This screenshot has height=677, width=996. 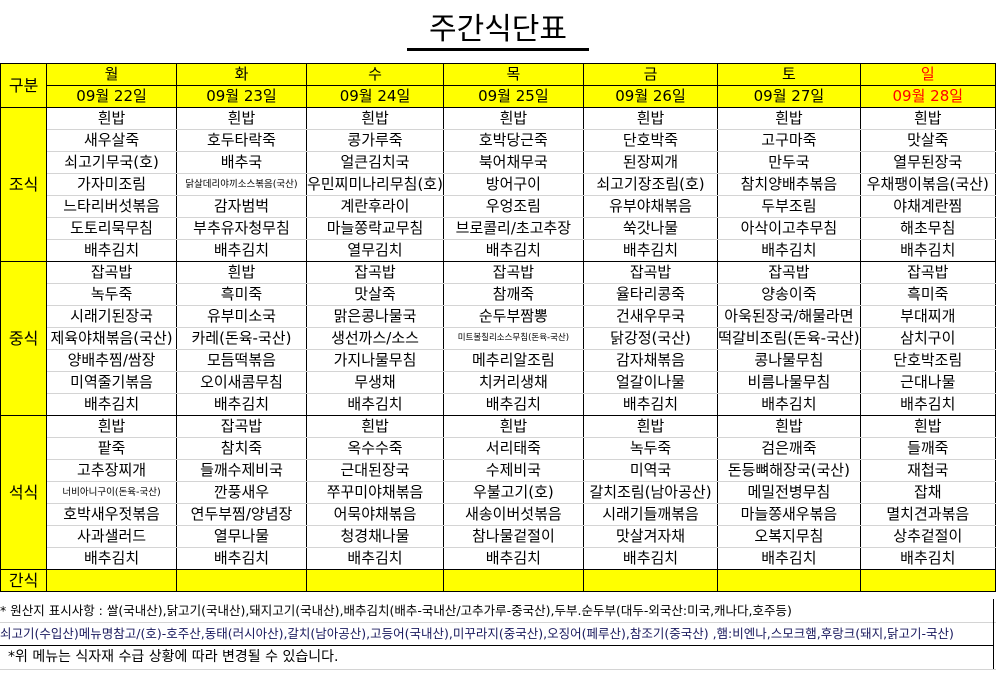 I want to click on menu-item: 연두부찜/양념장, so click(x=241, y=514).